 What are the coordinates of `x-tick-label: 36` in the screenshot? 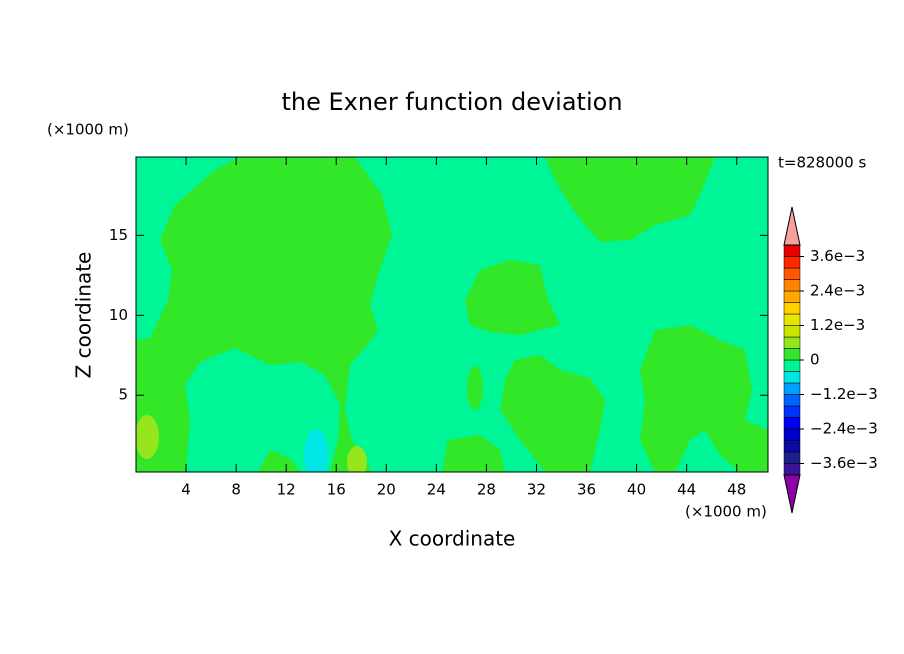 It's located at (586, 490).